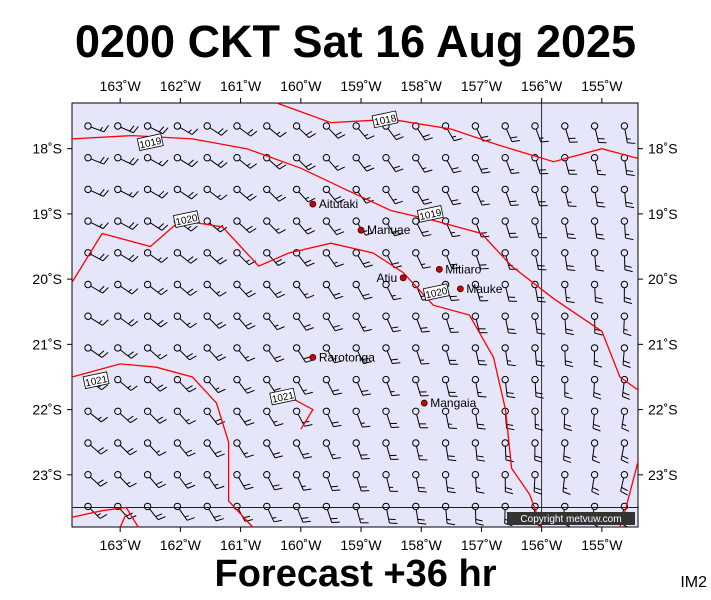 The width and height of the screenshot is (711, 600). Describe the element at coordinates (355, 574) in the screenshot. I see `forecast-label: Forecast +36 hr` at that location.